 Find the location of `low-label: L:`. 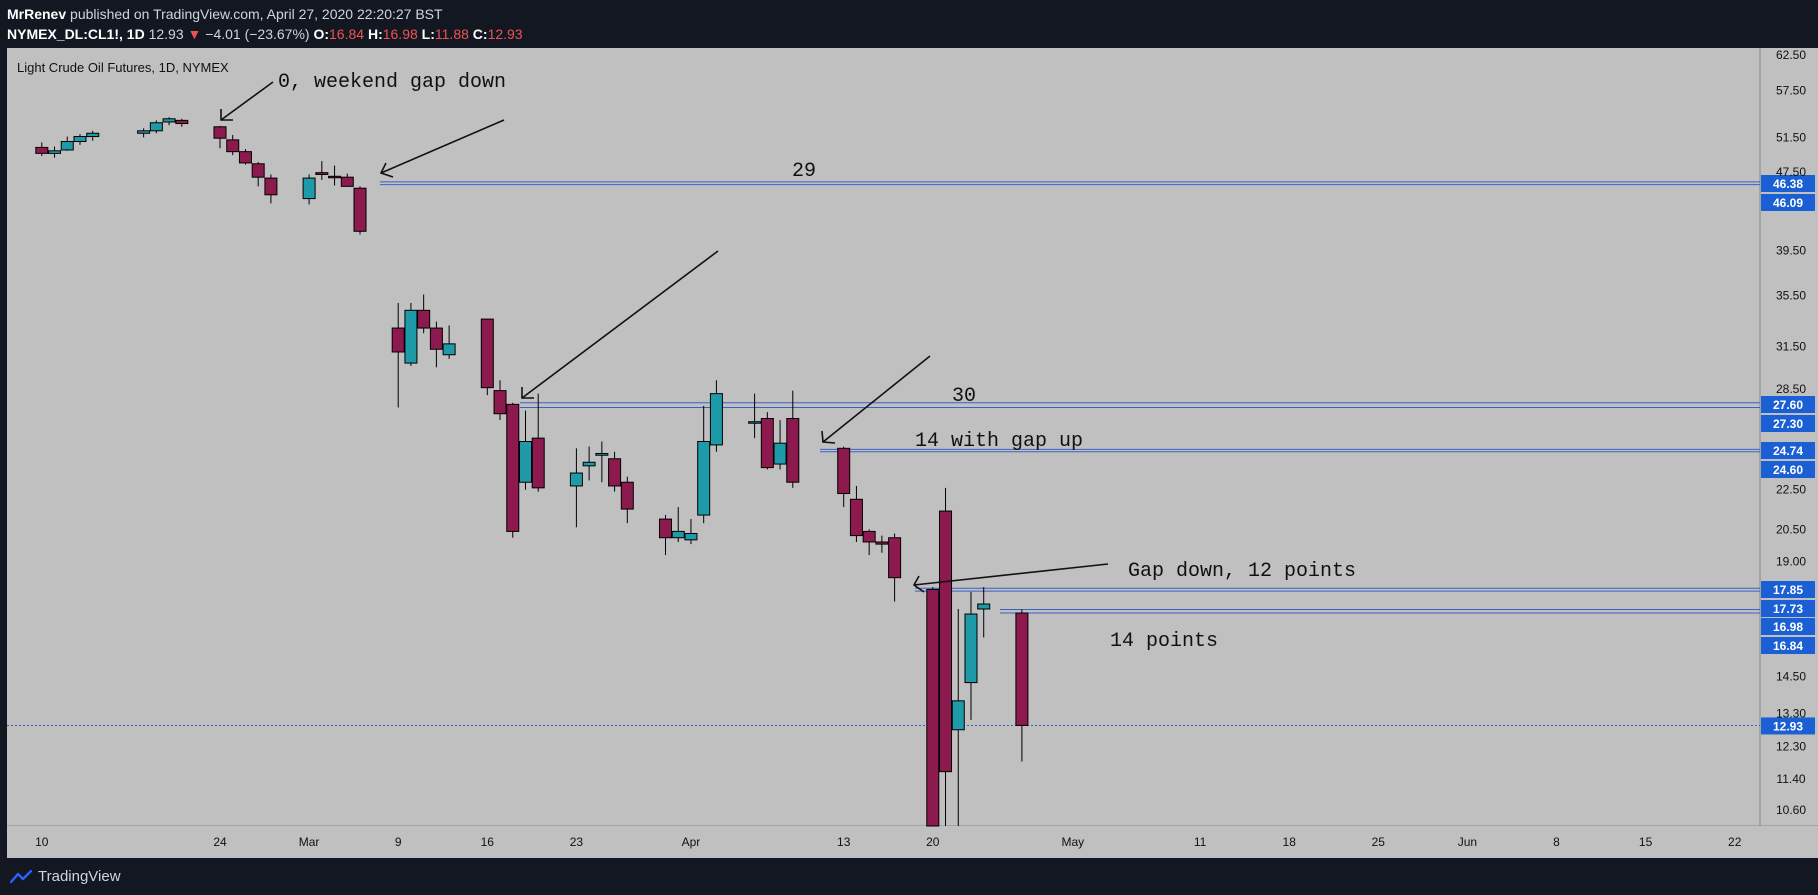

low-label: L: is located at coordinates (428, 34).